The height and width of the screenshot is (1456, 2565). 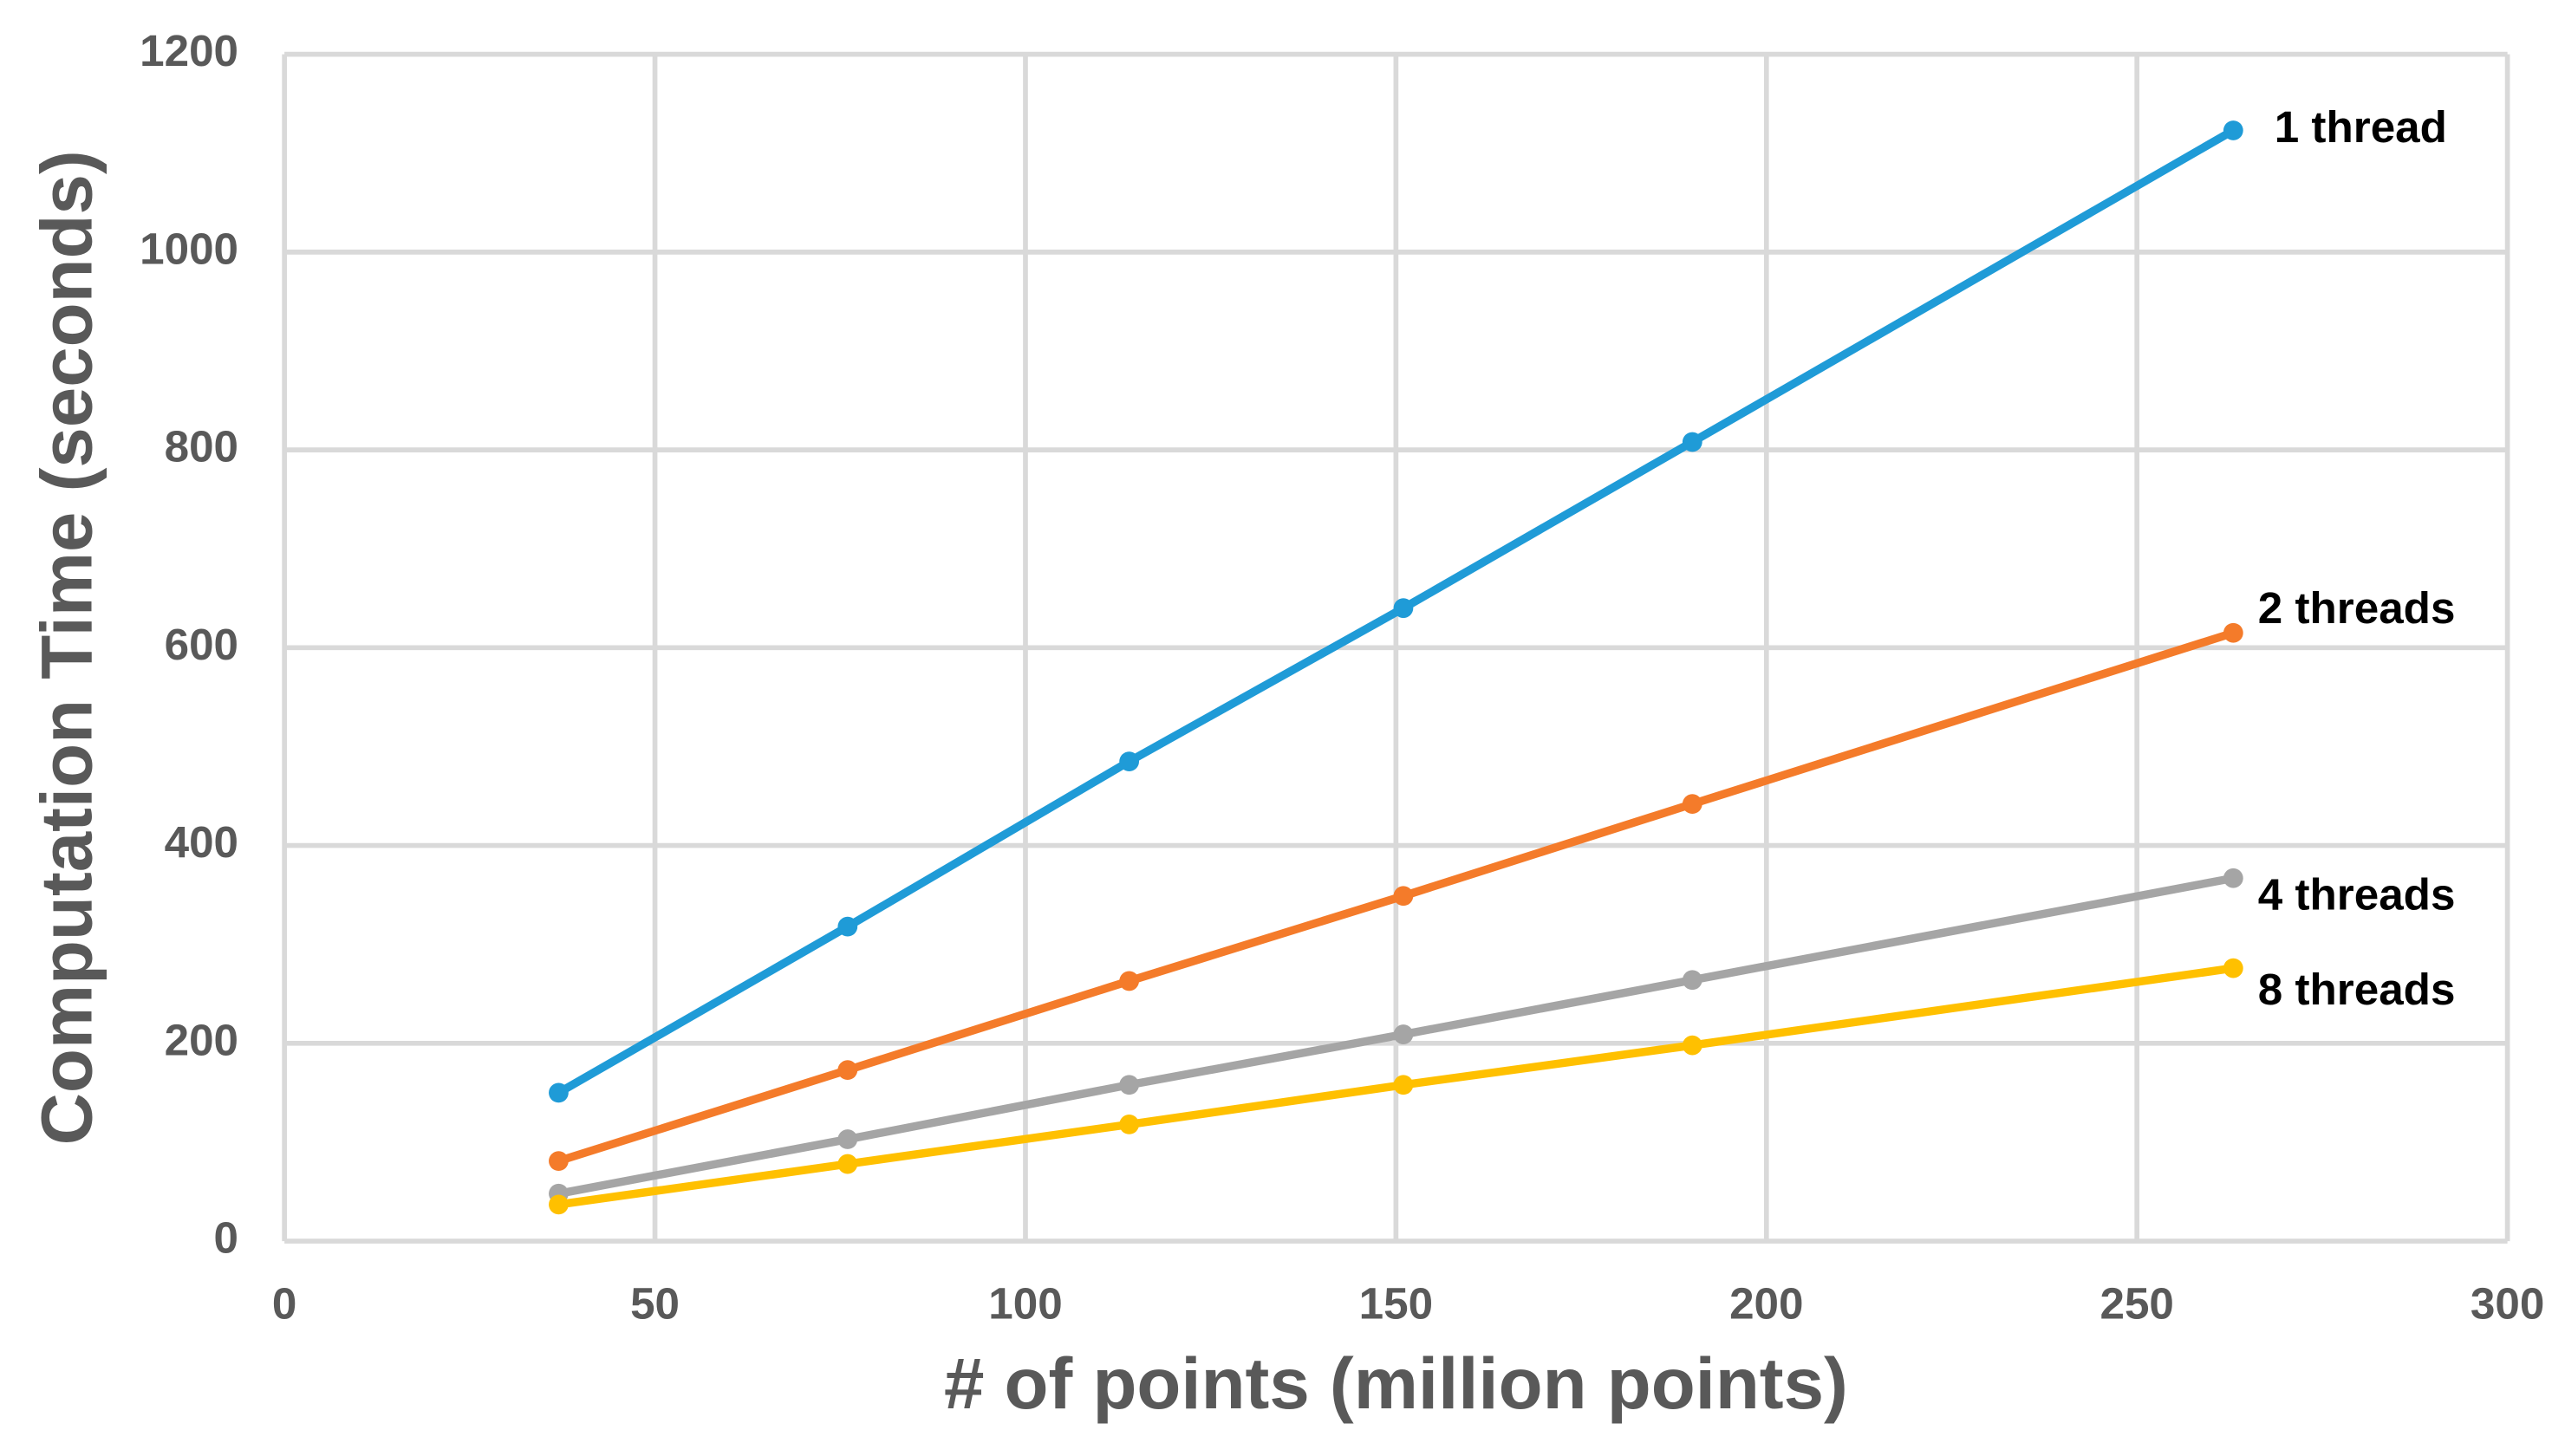 I want to click on x-tick-label: 200, so click(x=1766, y=1303).